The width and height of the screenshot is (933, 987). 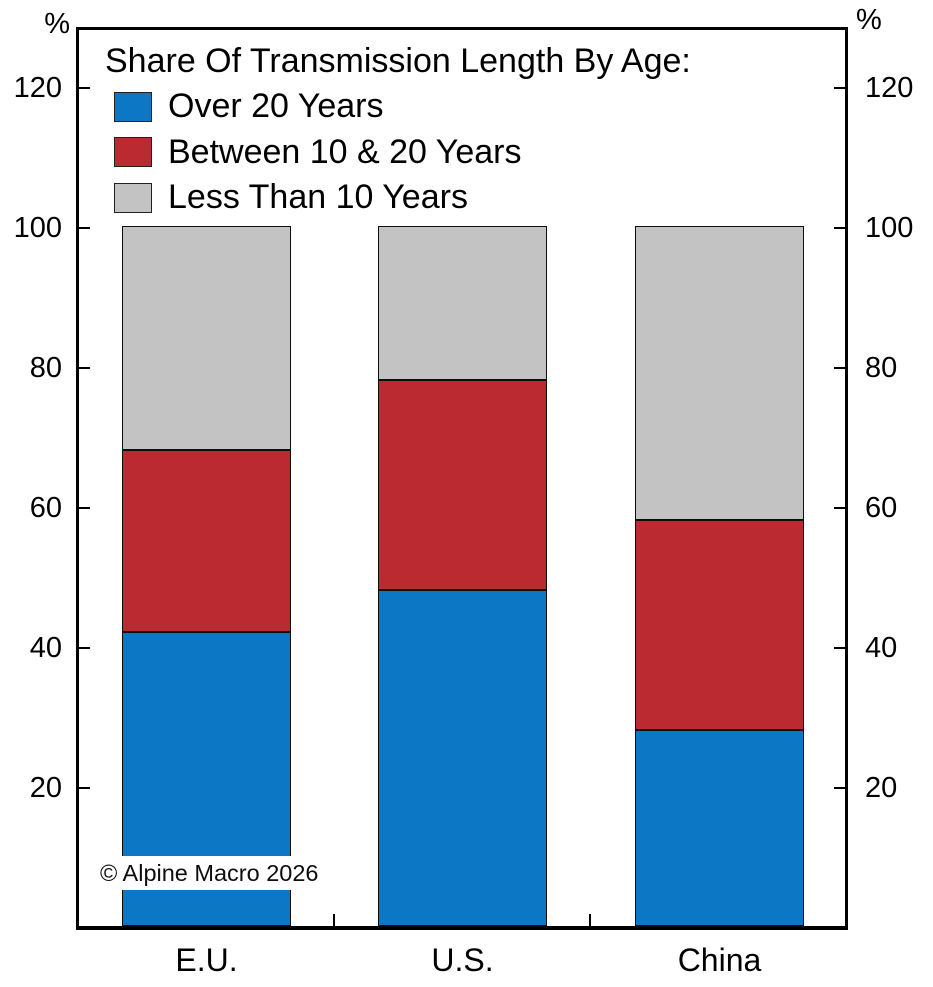 What do you see at coordinates (45, 788) in the screenshot?
I see `y-tick-label-left: 20` at bounding box center [45, 788].